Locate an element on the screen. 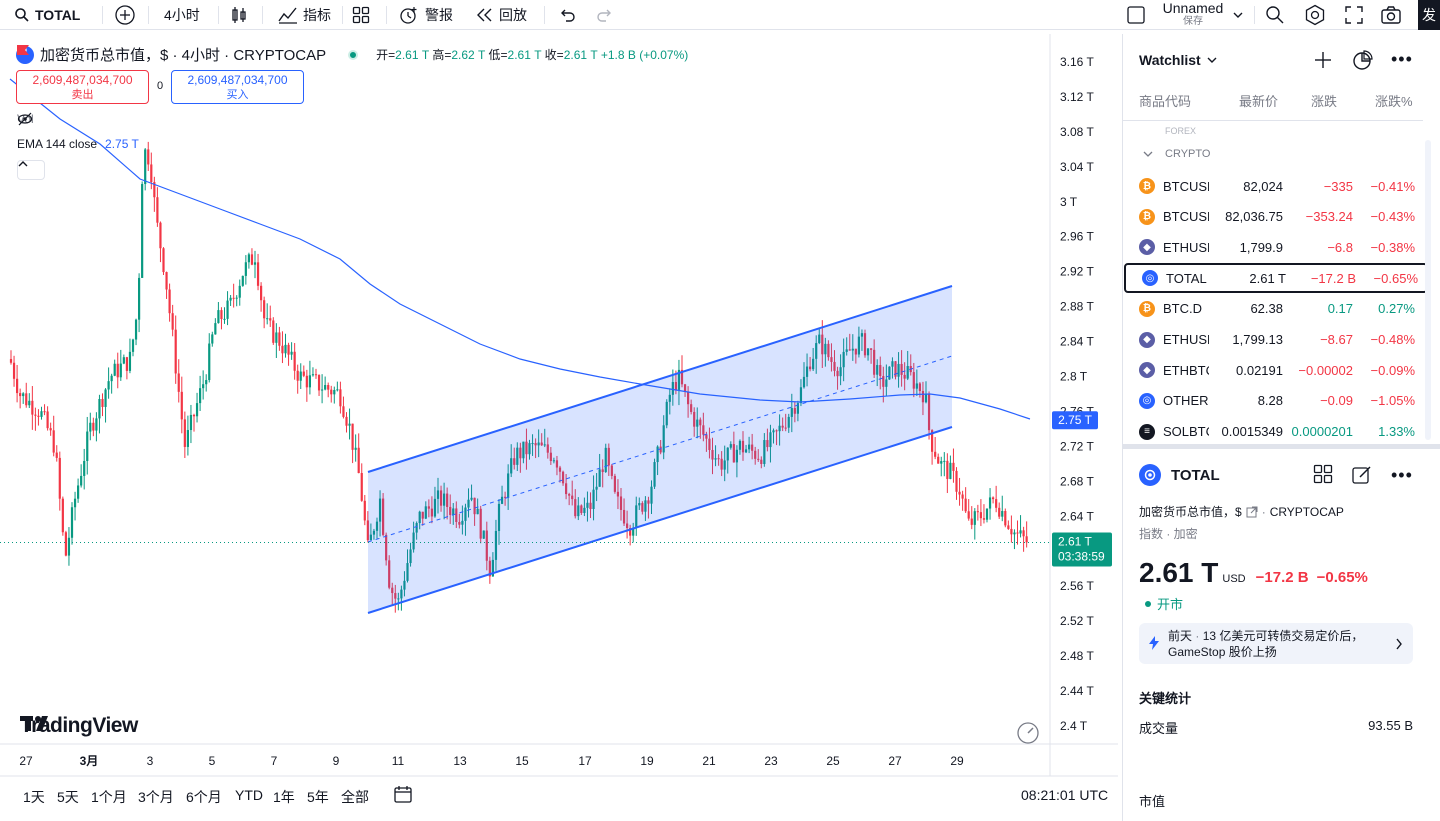  watchlist-row: ≡ SOLBTC 0.0015349 0.0000201 1.33% is located at coordinates (1273, 432).